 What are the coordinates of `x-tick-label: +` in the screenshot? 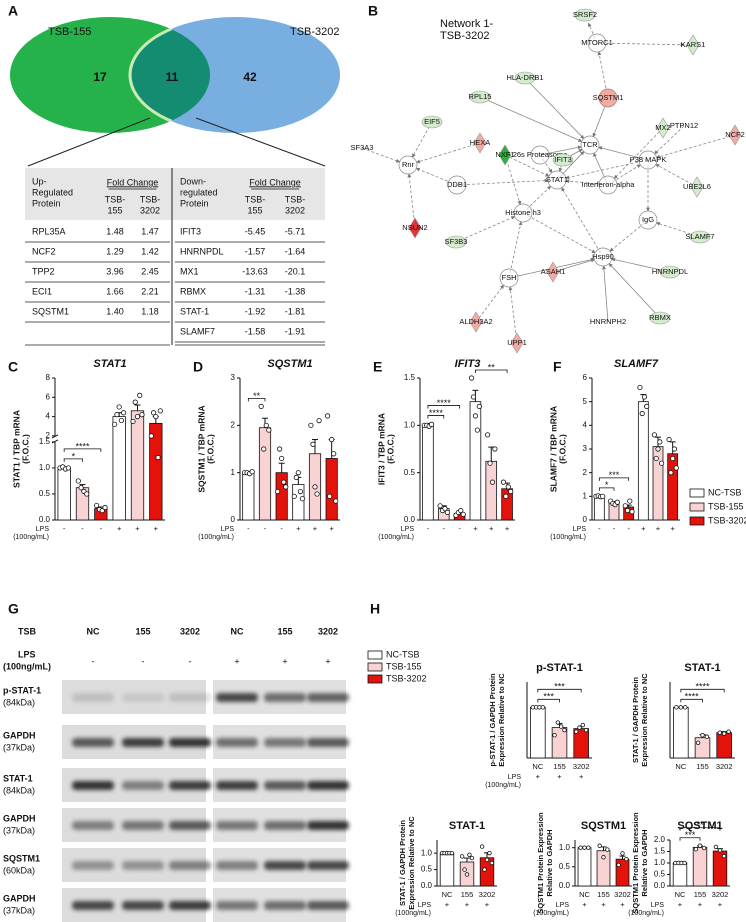 It's located at (475, 528).